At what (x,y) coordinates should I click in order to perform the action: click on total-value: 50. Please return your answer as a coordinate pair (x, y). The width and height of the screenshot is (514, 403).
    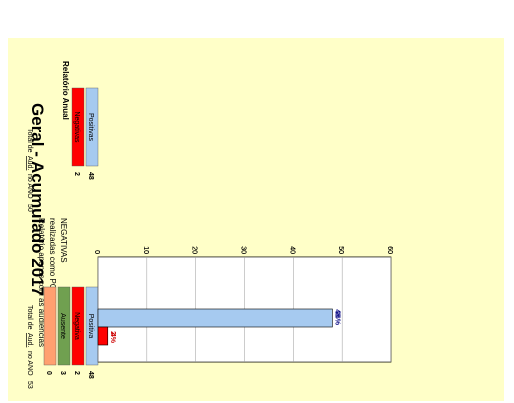
    Looking at the image, I should click on (29, 208).